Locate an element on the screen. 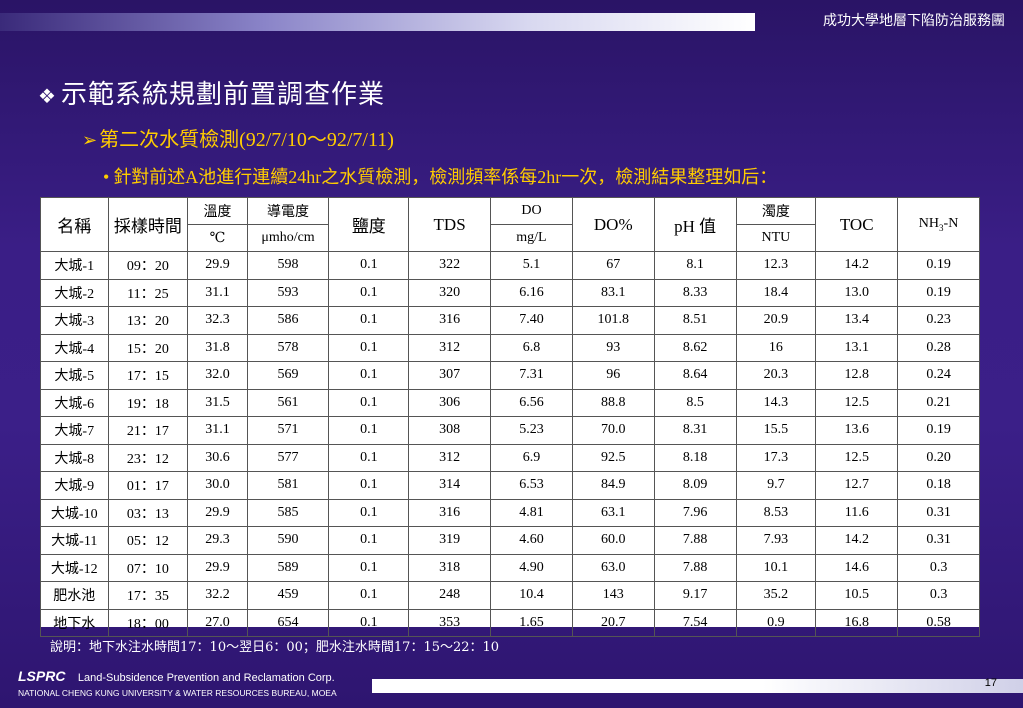 The height and width of the screenshot is (708, 1023). table-cell: 20.3 is located at coordinates (776, 375).